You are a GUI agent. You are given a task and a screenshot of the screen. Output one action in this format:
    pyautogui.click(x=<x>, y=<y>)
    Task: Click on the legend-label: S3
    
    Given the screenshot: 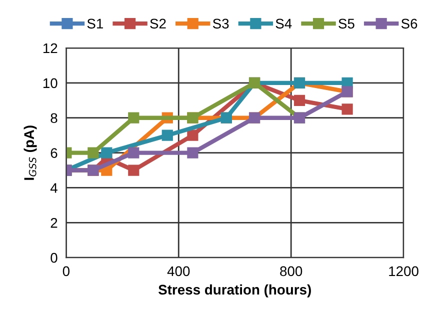 What is the action you would take?
    pyautogui.click(x=220, y=23)
    